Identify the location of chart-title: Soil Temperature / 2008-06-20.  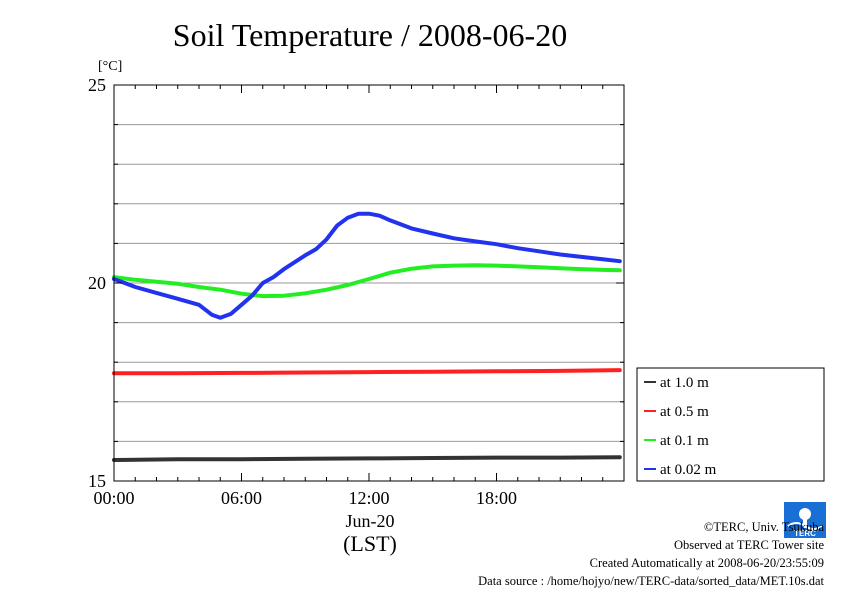
(370, 35).